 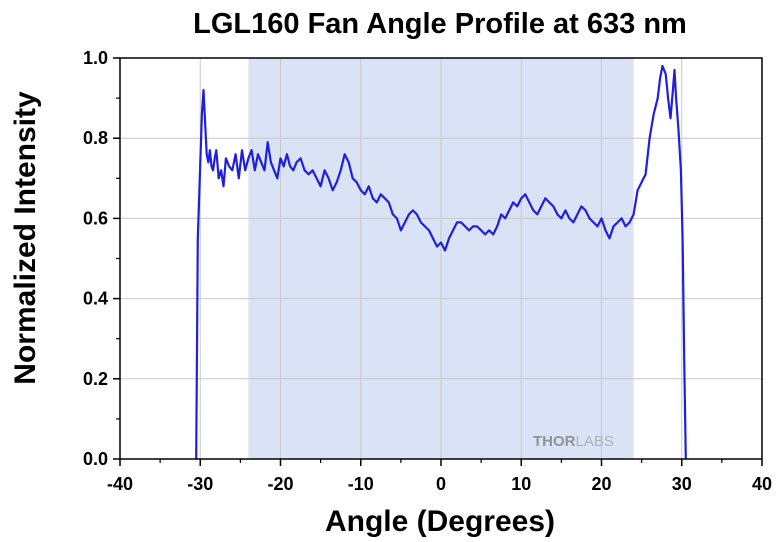 I want to click on y-tick-label: 0.8, so click(x=95, y=138).